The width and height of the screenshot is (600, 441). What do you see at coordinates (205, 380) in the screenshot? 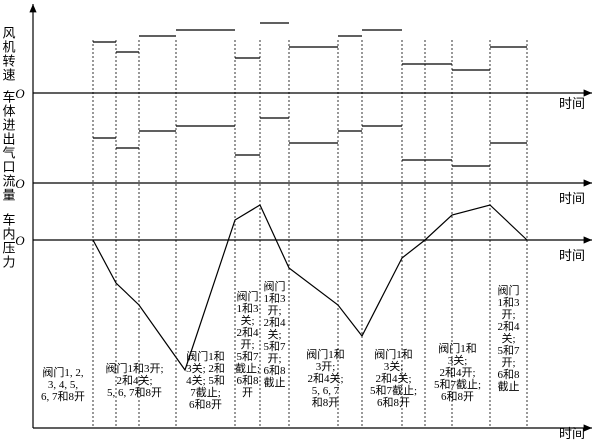
I see `valve-note: 4关; 5和` at bounding box center [205, 380].